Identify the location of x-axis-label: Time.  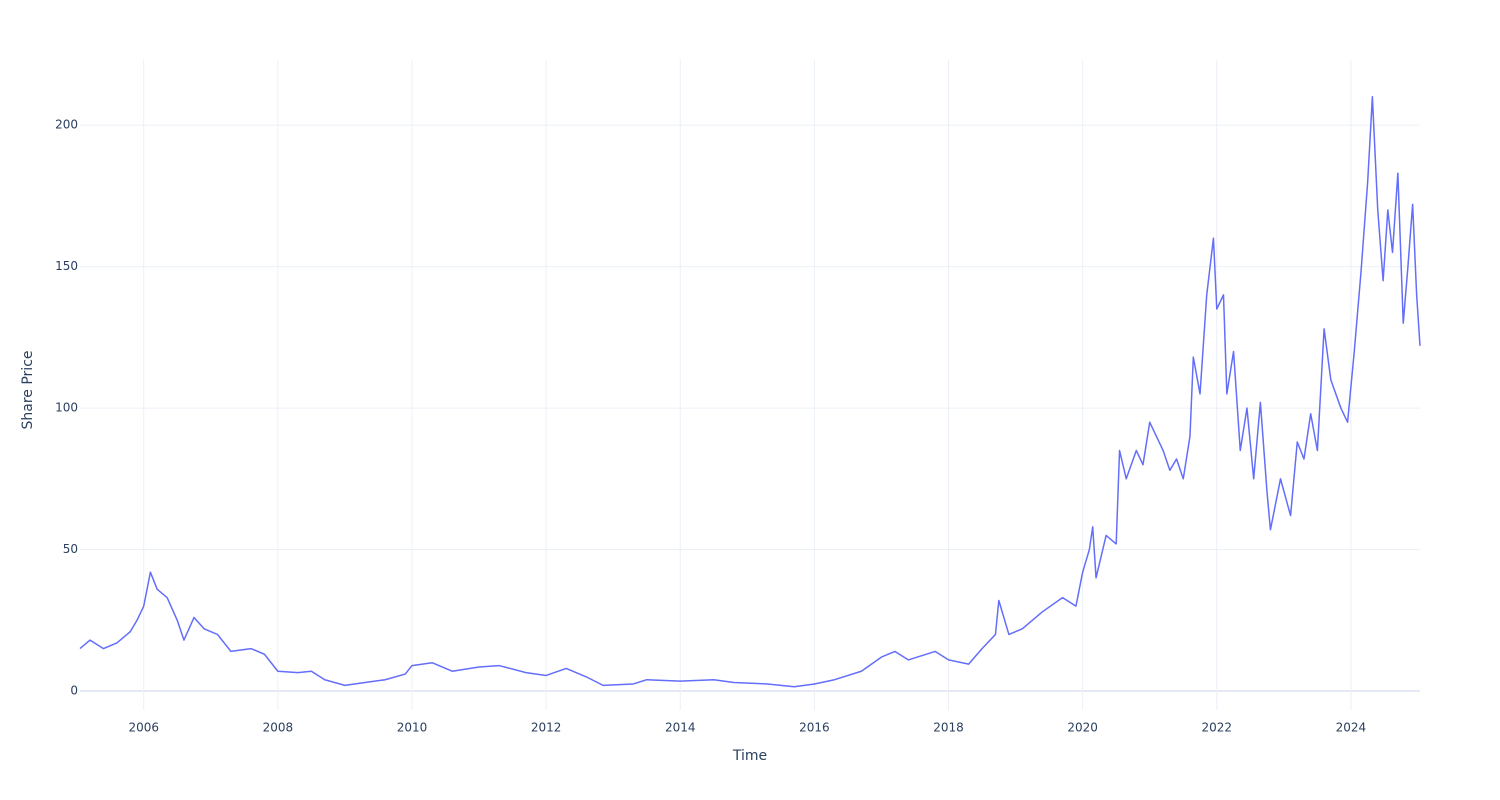
(749, 756).